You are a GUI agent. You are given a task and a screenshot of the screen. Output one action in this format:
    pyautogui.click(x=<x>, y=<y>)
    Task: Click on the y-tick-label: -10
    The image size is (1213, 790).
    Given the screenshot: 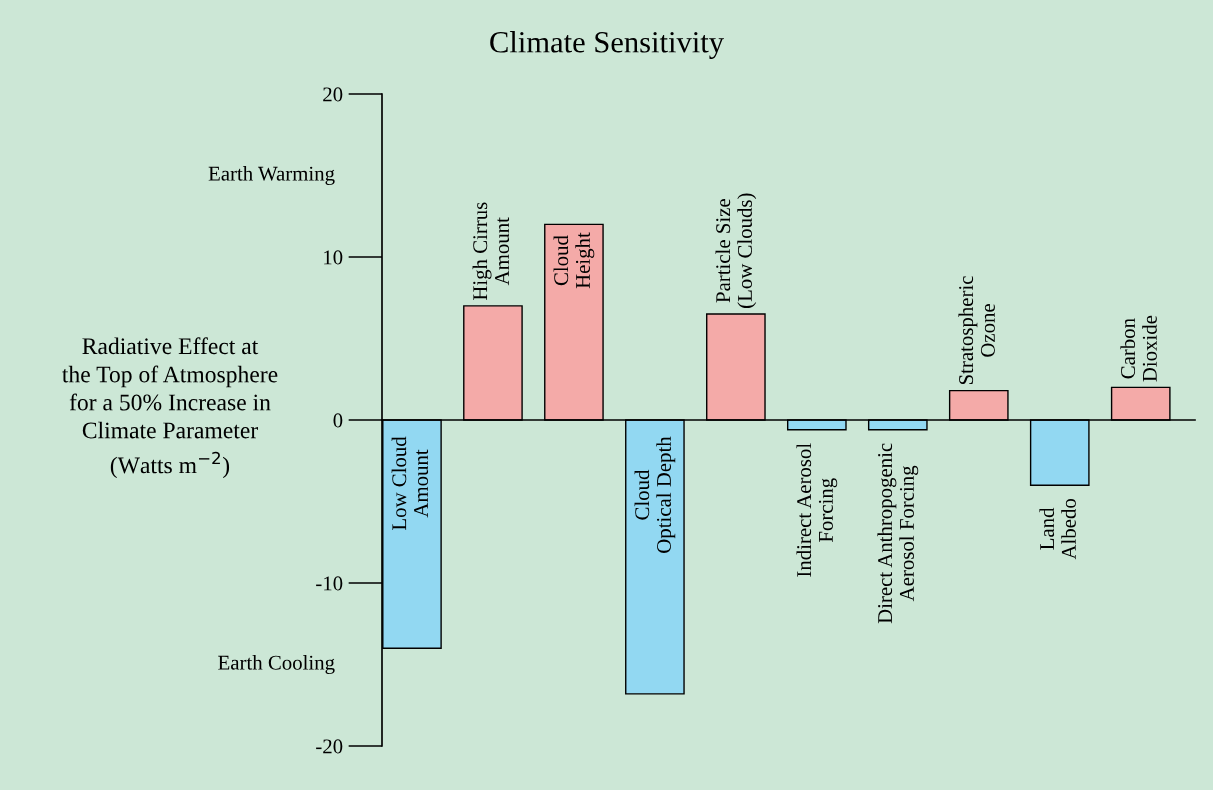 What is the action you would take?
    pyautogui.click(x=329, y=583)
    